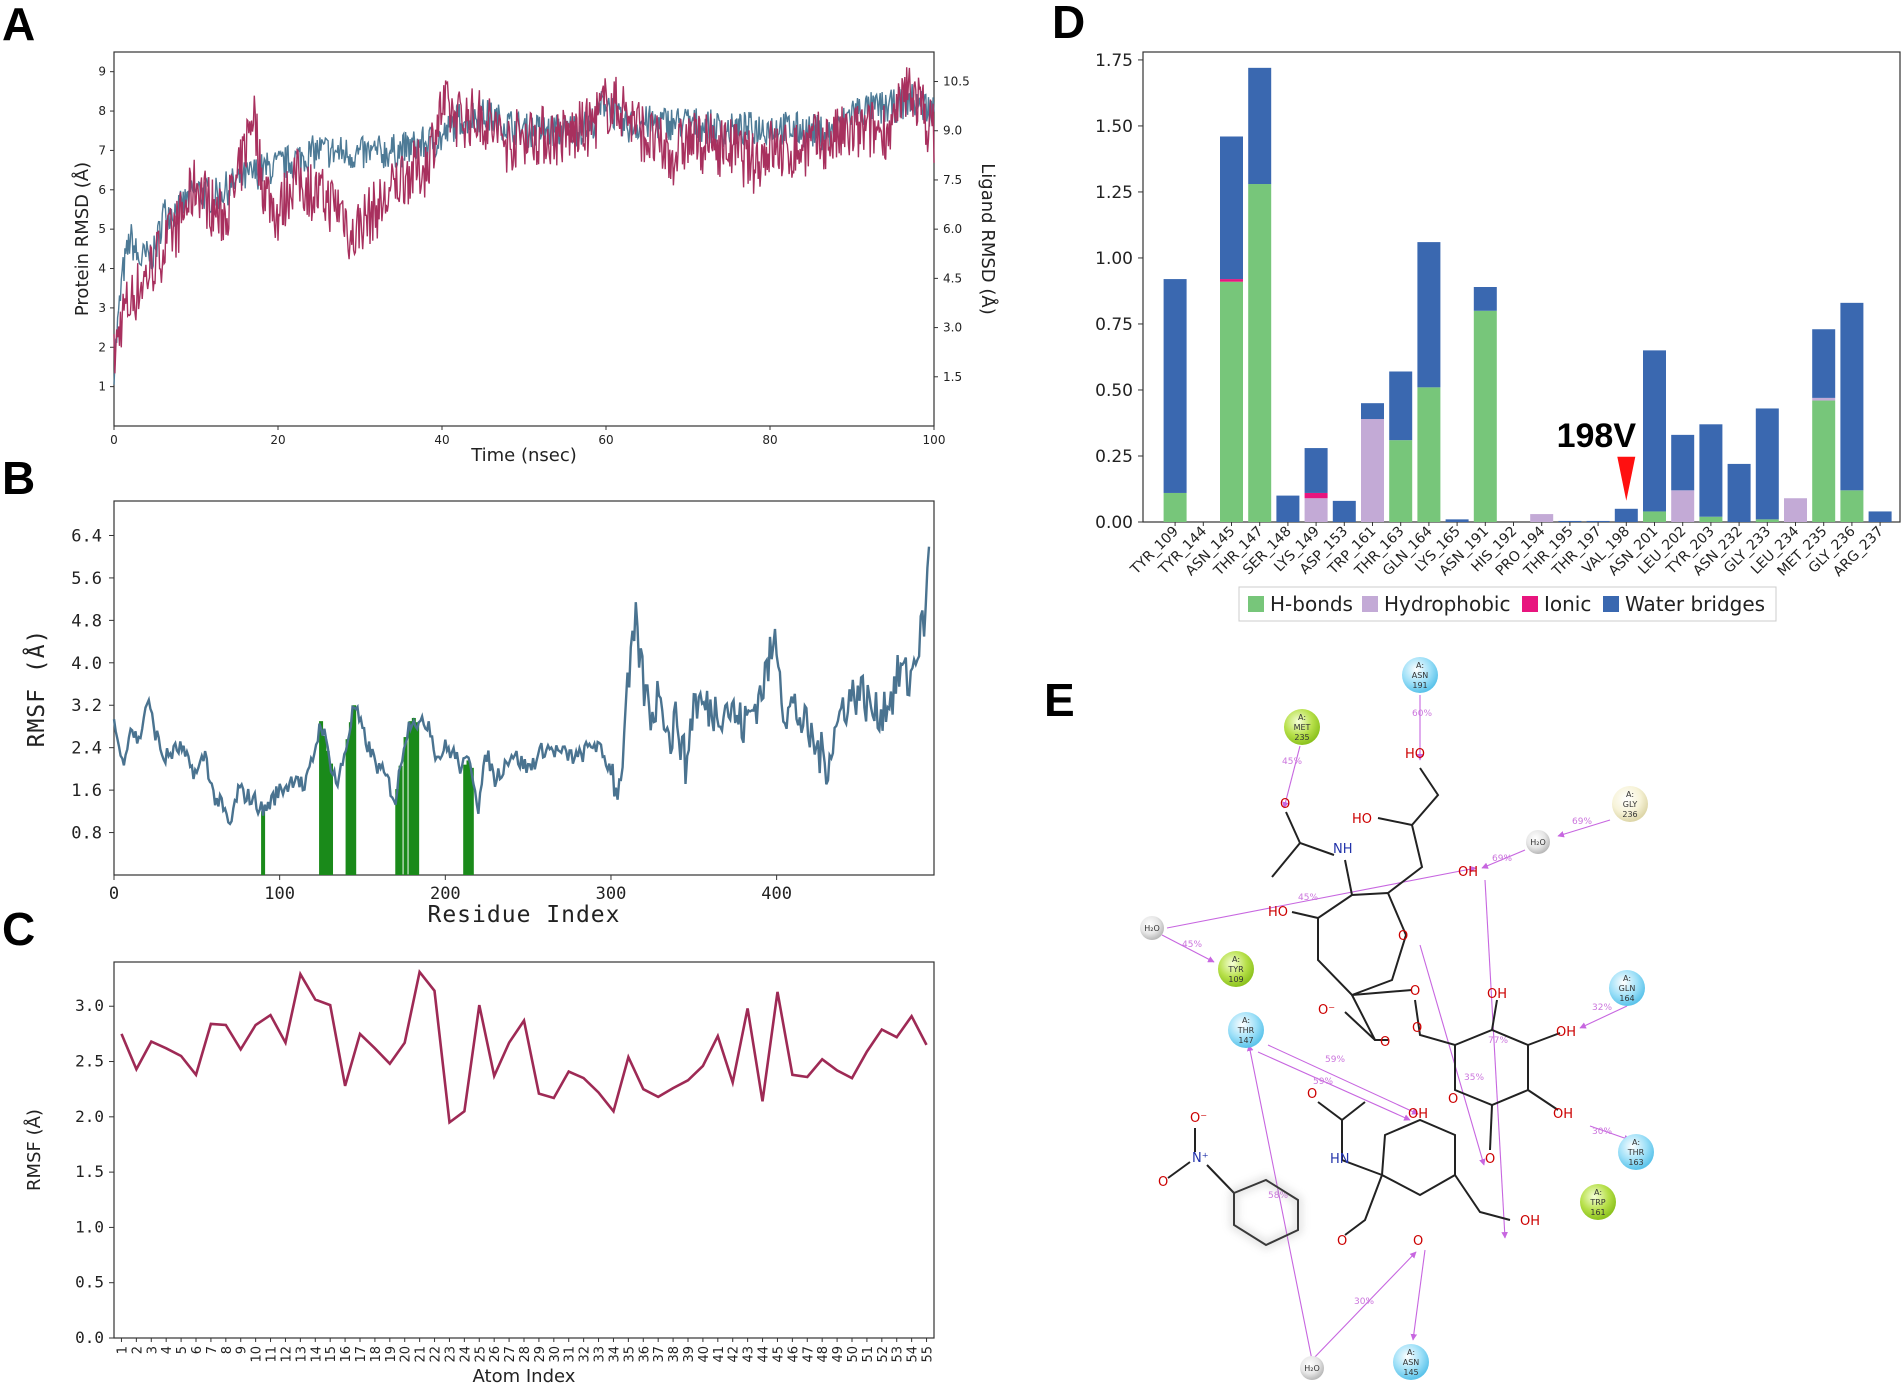  I want to click on atom-ominus: O⁻, so click(1326, 1010).